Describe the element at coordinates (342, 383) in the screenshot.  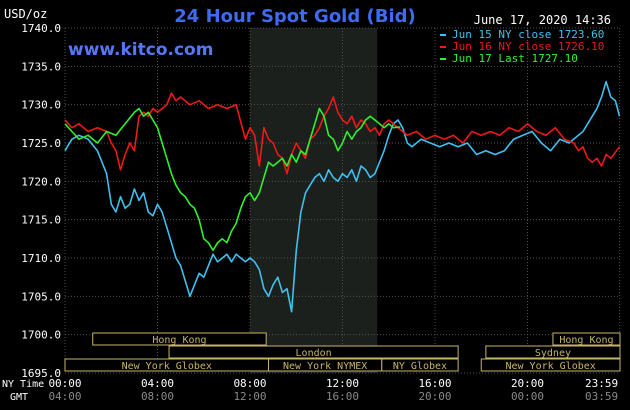
I see `x-tick-label-ny: 12:00` at that location.